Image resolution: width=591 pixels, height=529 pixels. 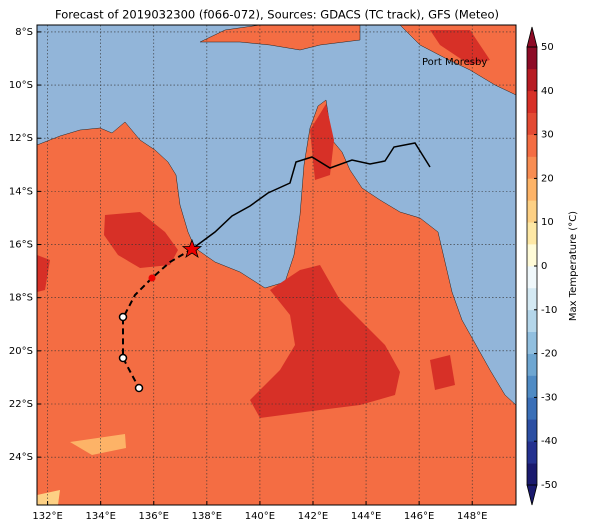 What do you see at coordinates (547, 91) in the screenshot?
I see `colorbar-tick-label: 40` at bounding box center [547, 91].